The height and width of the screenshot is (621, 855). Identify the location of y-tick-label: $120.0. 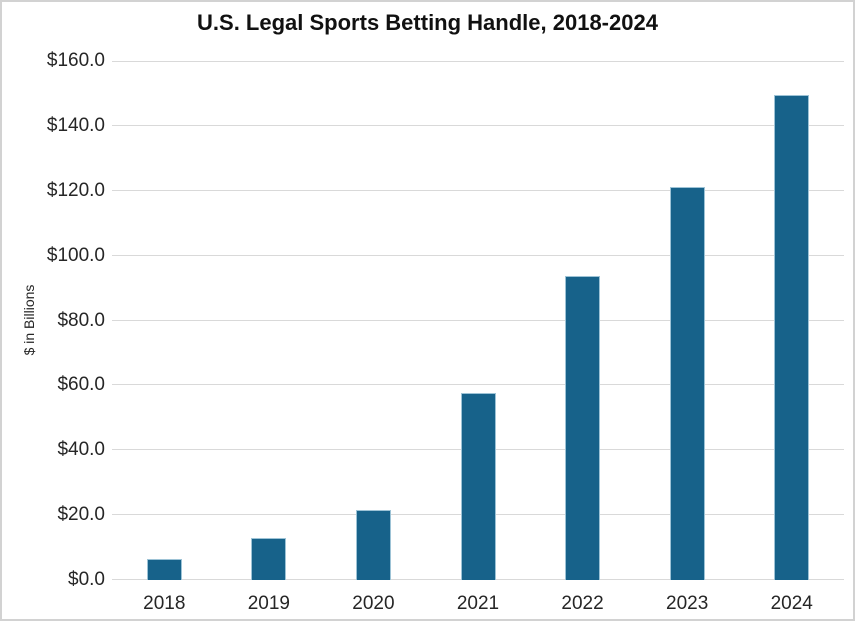
(75, 190).